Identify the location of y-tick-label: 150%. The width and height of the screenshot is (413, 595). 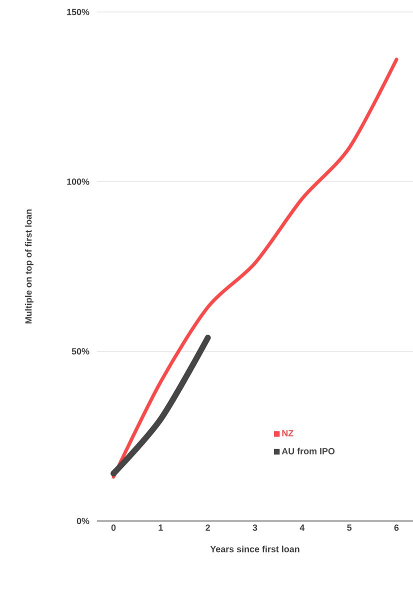
(78, 12).